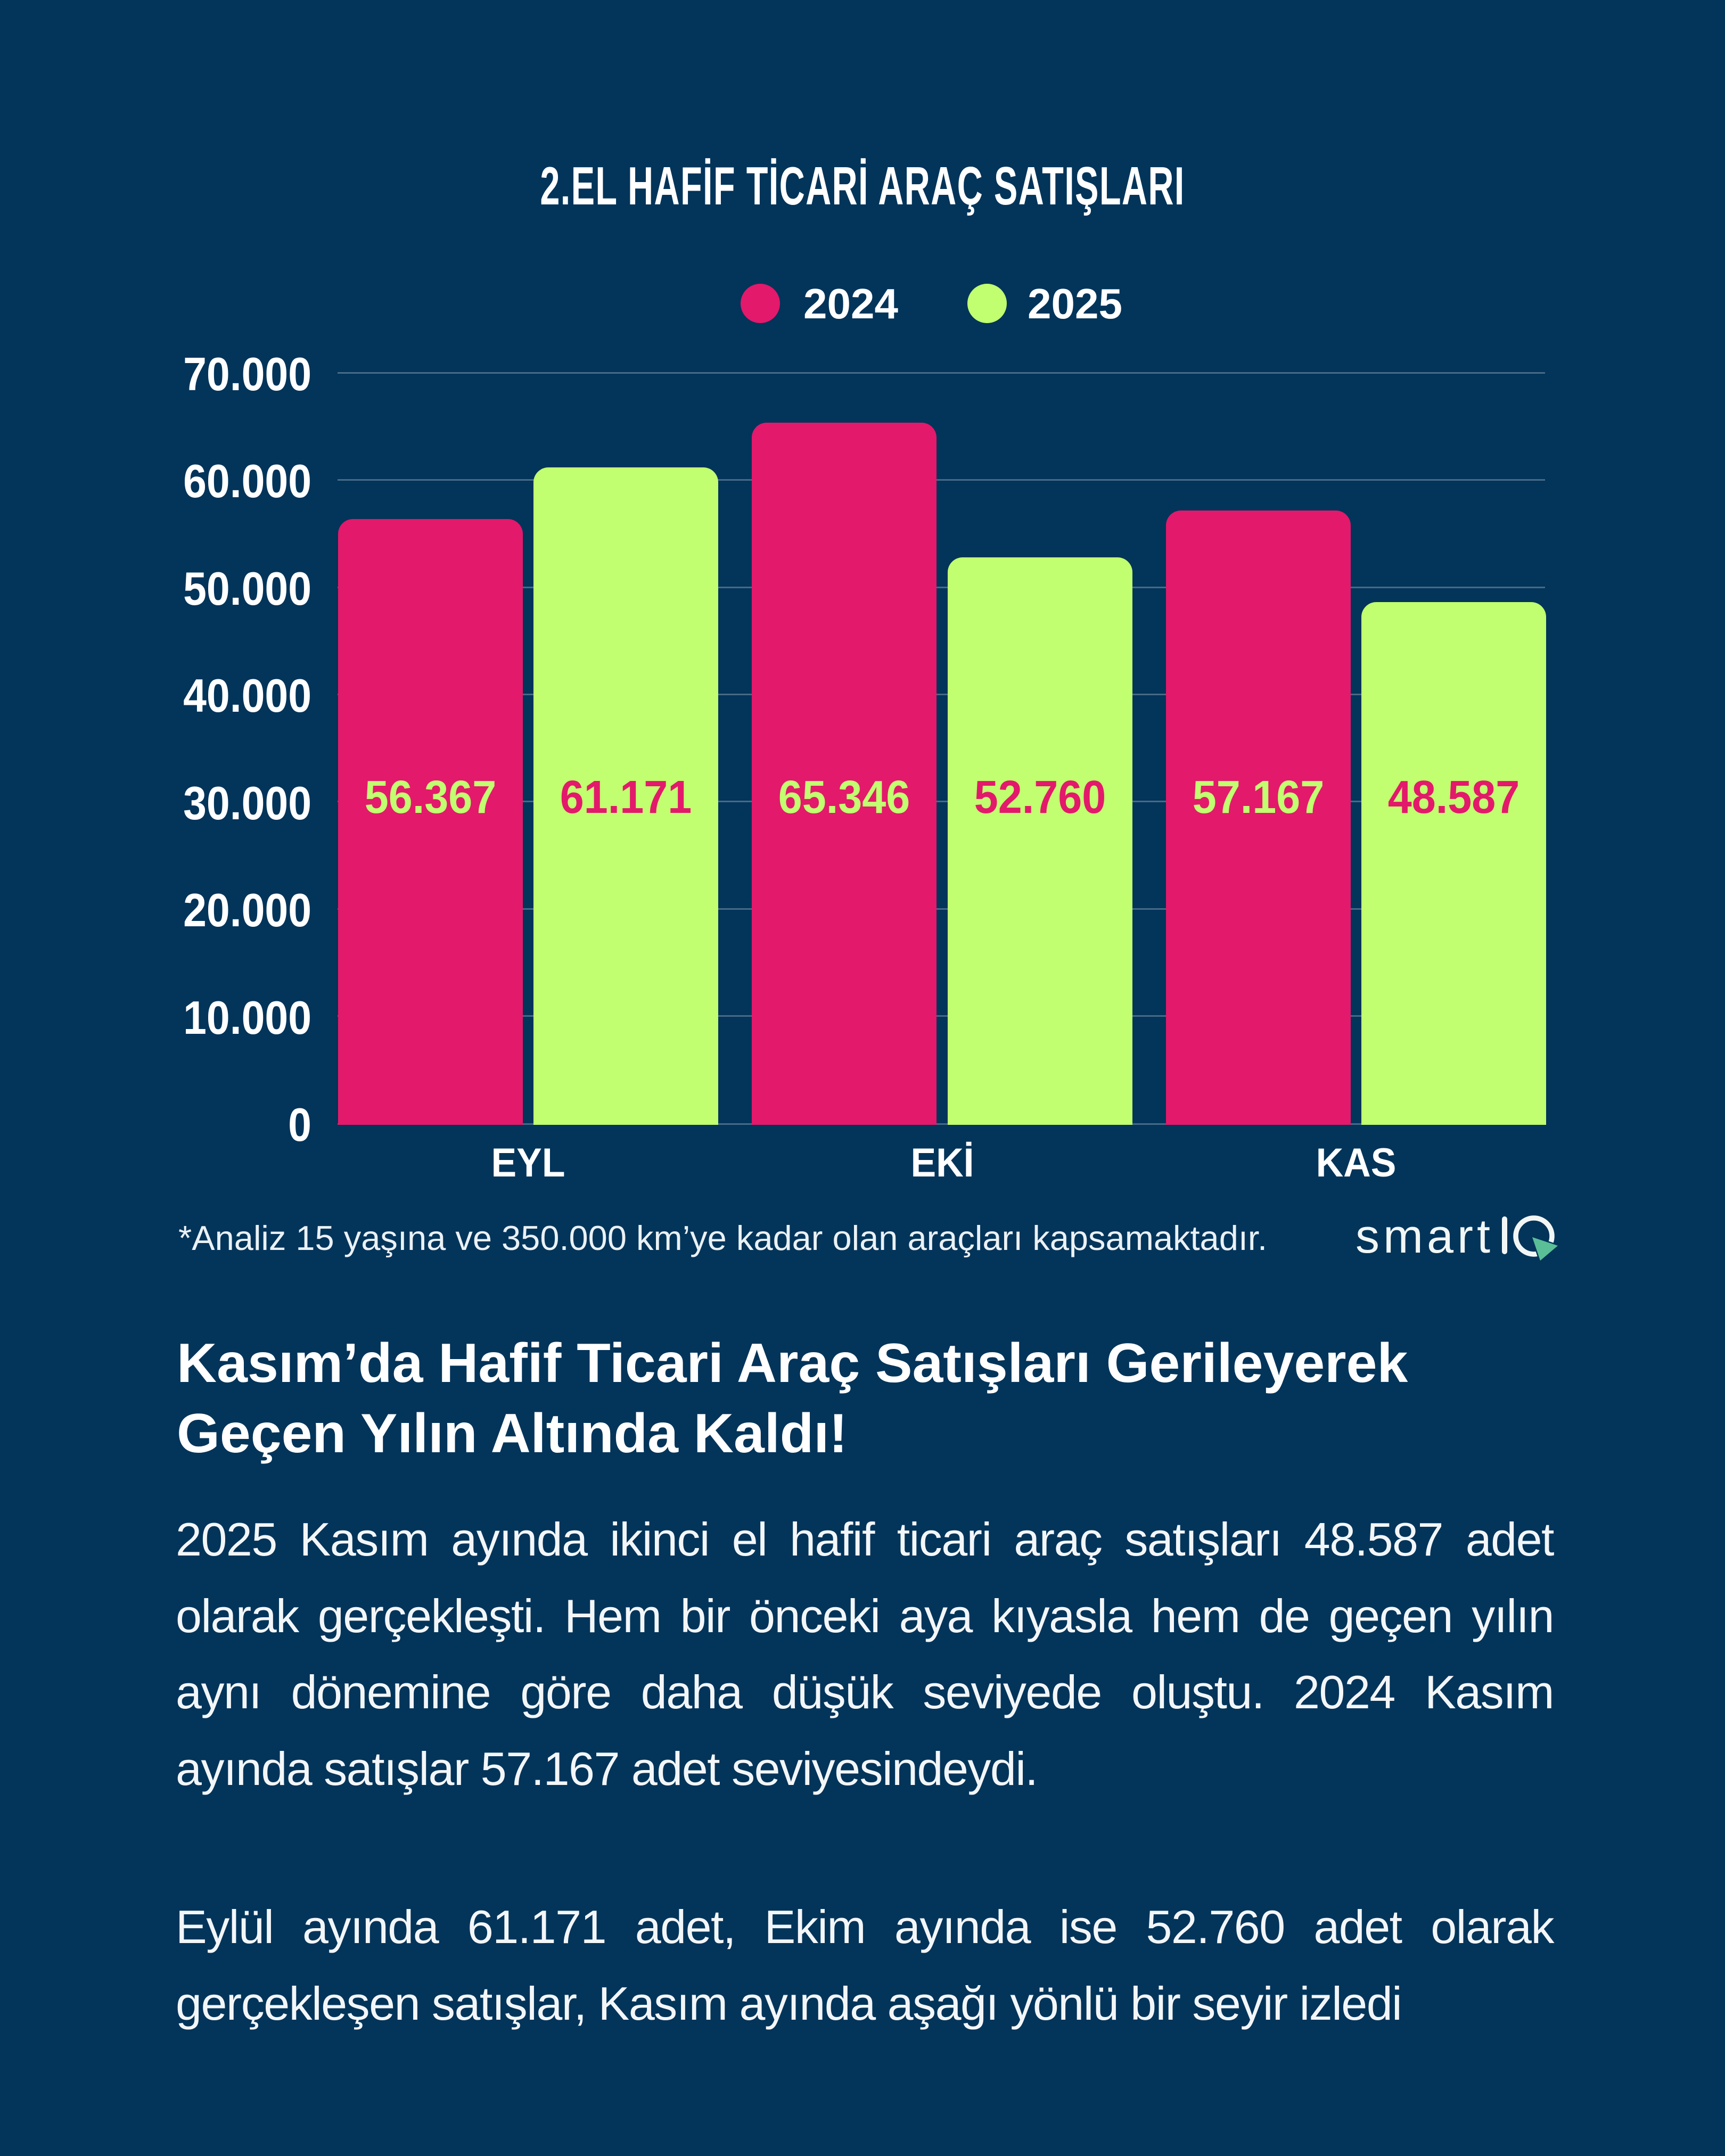 This screenshot has width=1725, height=2156. What do you see at coordinates (1425, 1236) in the screenshot?
I see `svg-text: smart` at bounding box center [1425, 1236].